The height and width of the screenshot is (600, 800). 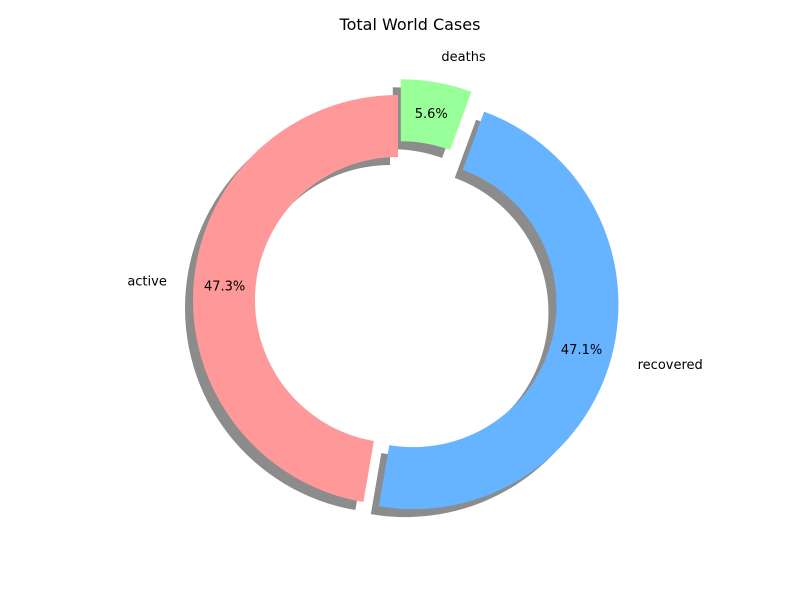 What do you see at coordinates (581, 350) in the screenshot?
I see `slice-percent-recovered: 47.1%` at bounding box center [581, 350].